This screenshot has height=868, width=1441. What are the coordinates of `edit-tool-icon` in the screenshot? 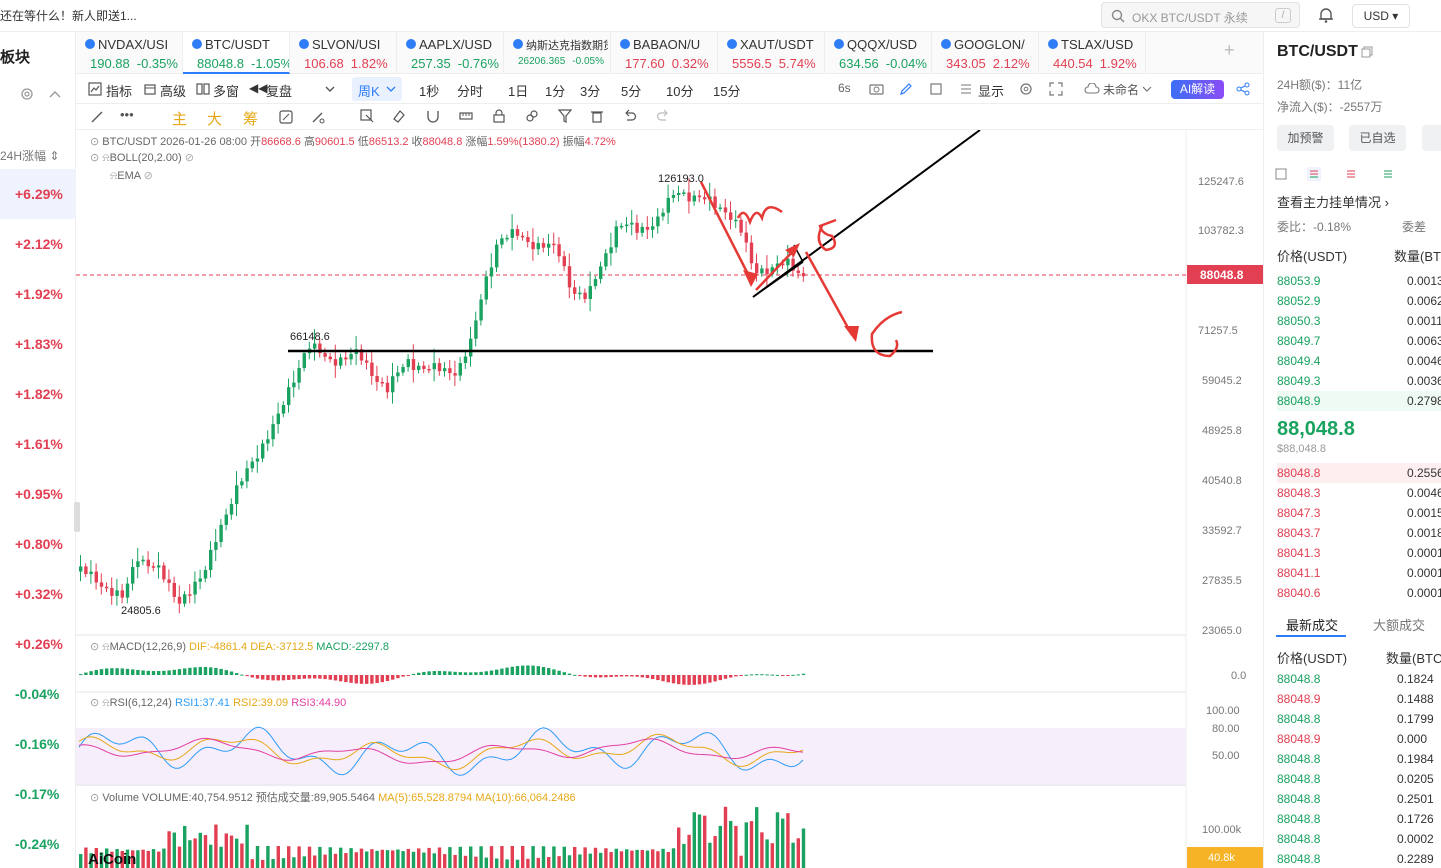 It's located at (286, 117).